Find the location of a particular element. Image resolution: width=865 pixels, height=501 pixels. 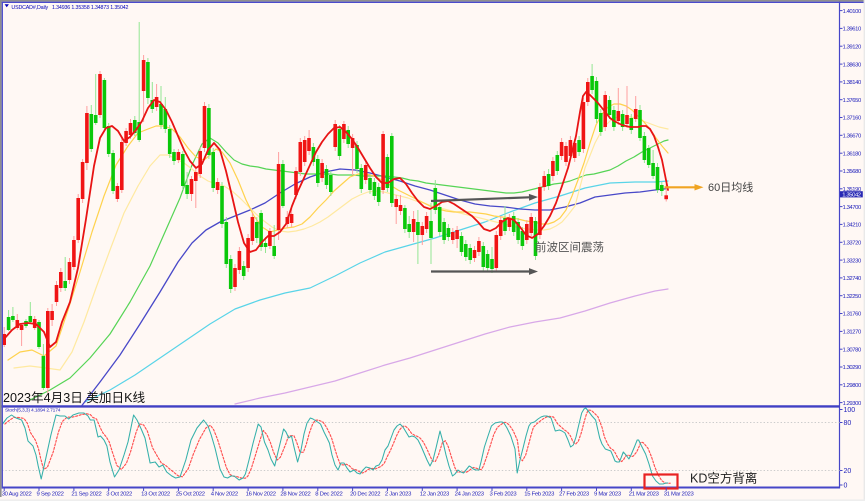

svg-text: 15 Feb 2023 is located at coordinates (539, 494).